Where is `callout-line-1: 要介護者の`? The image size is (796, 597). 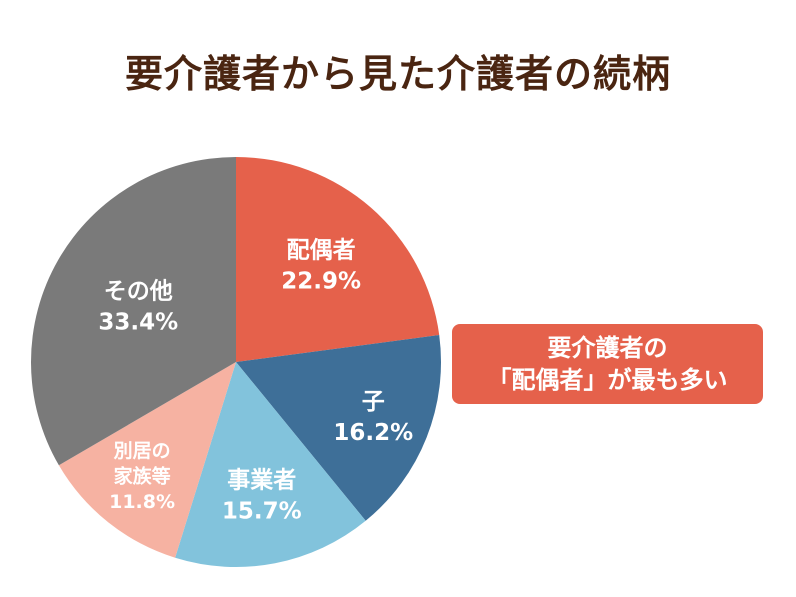
callout-line-1: 要介護者の is located at coordinates (607, 348).